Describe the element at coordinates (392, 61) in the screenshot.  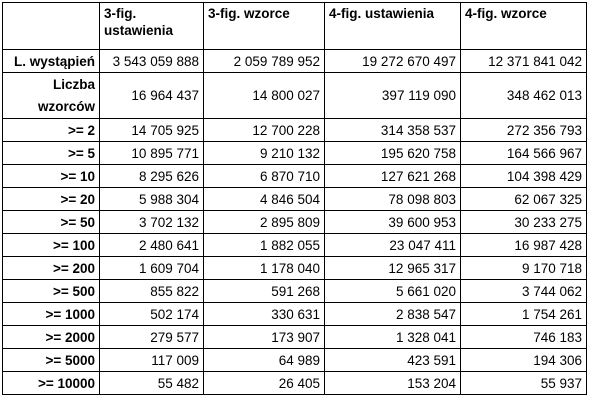
I see `table-cell: 19 272 670 497` at that location.